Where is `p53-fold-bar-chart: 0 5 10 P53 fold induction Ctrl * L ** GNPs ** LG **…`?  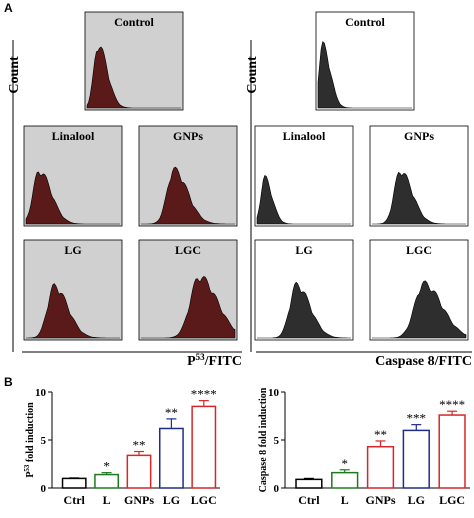
p53-fold-bar-chart: 0 5 10 P53 fold induction Ctrl * L ** GNPs ** LG **… is located at coordinates (121, 447).